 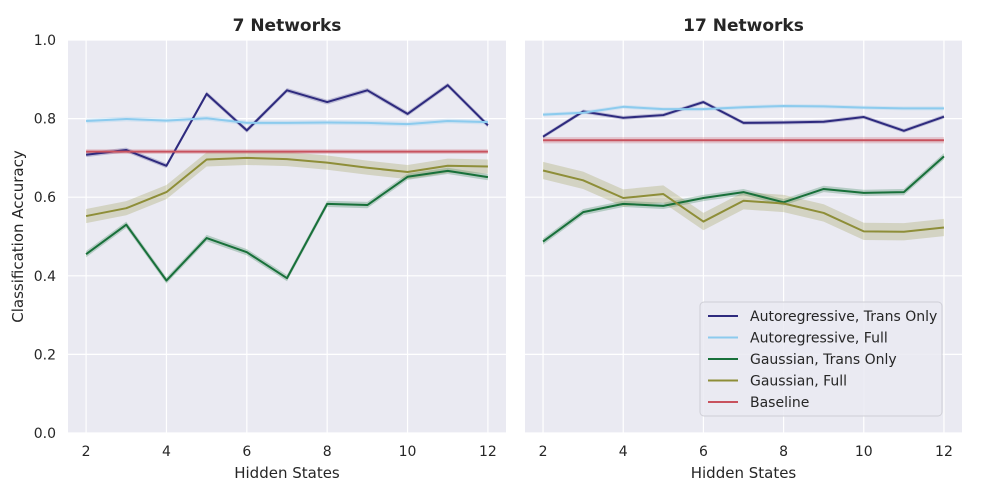 What do you see at coordinates (18, 236) in the screenshot?
I see `y-axis-label: Classification Accuracy` at bounding box center [18, 236].